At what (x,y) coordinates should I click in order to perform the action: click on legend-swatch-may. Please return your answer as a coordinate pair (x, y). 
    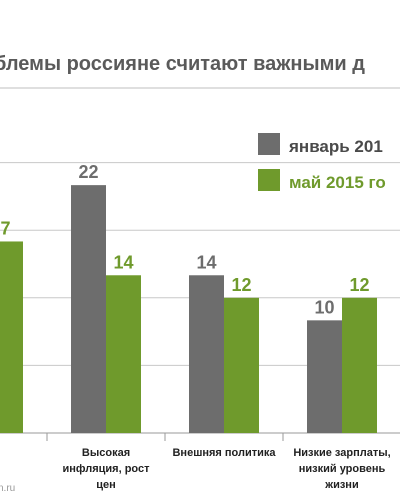
    Looking at the image, I should click on (269, 180).